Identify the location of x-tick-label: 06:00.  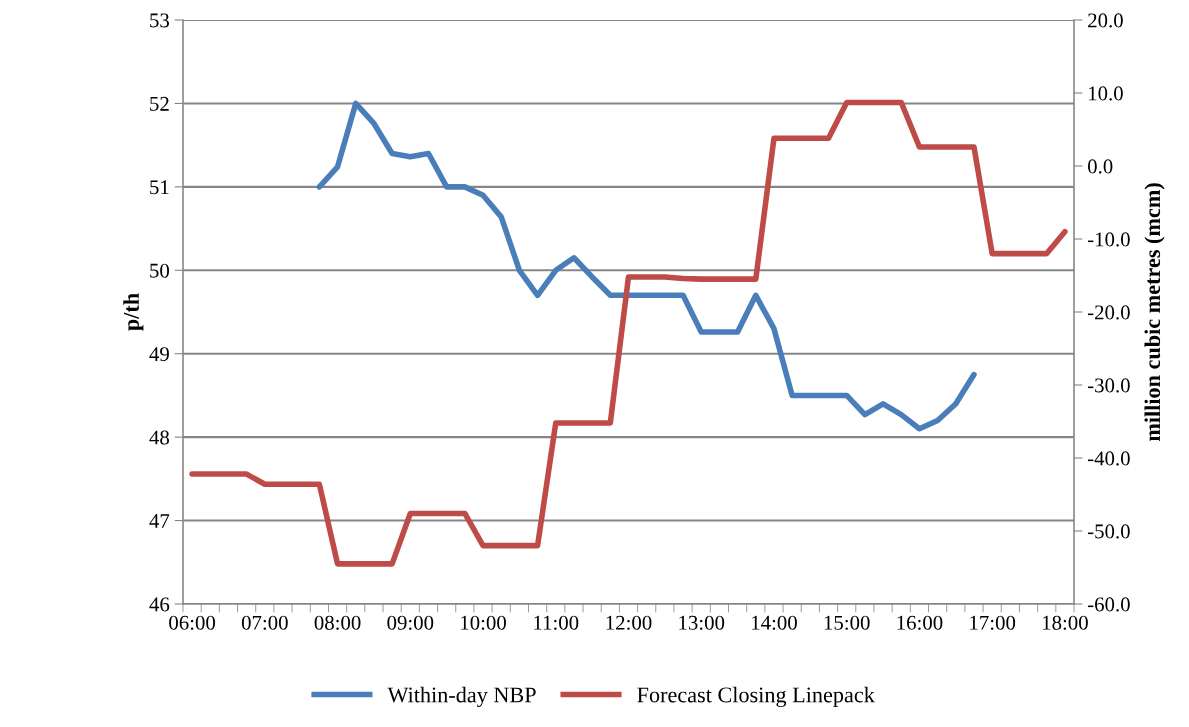
(192, 622).